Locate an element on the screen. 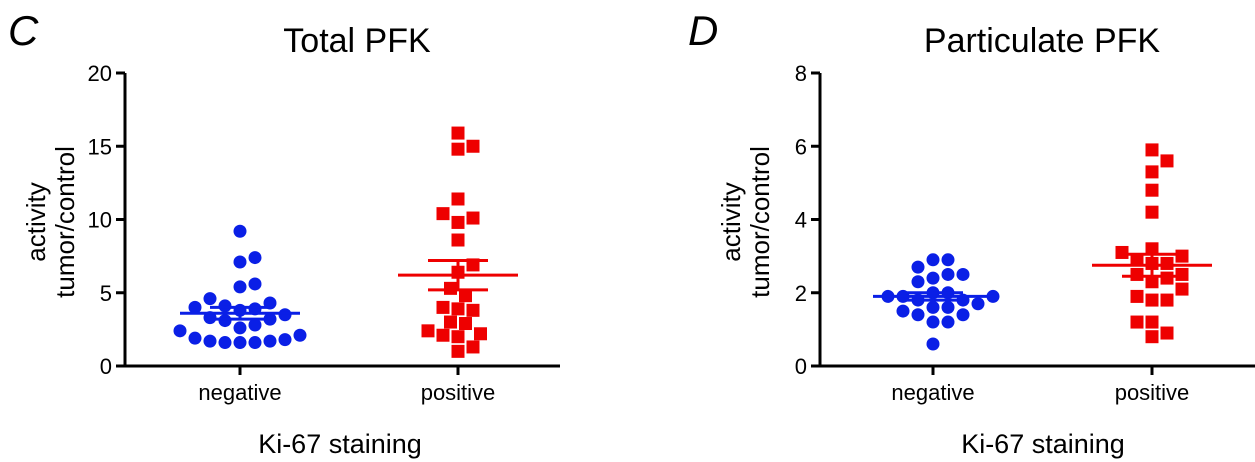 The width and height of the screenshot is (1255, 462). y-tick-label: 6 is located at coordinates (801, 146).